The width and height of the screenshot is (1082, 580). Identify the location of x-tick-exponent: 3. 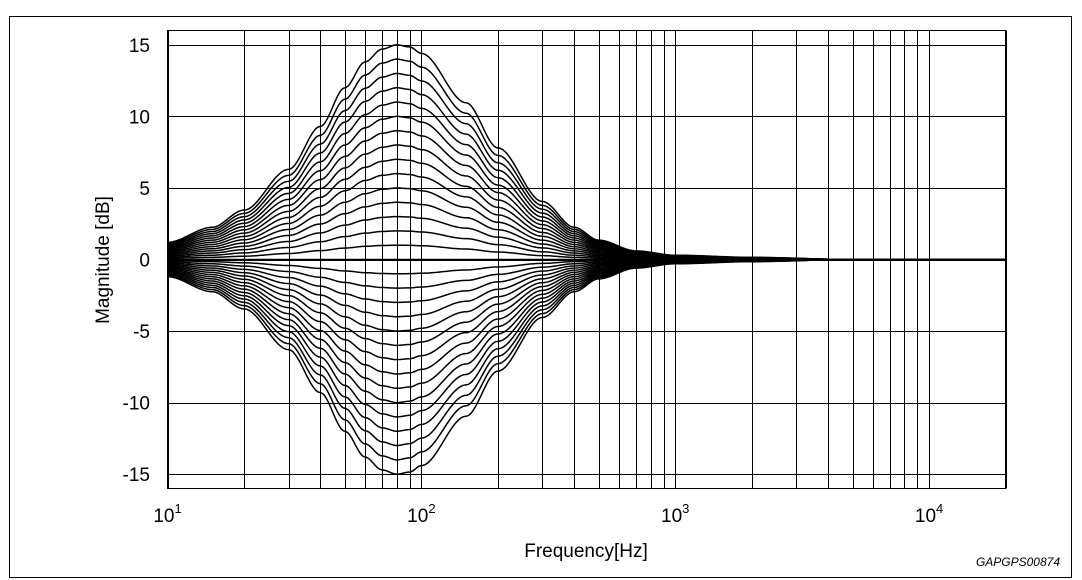
(685, 508).